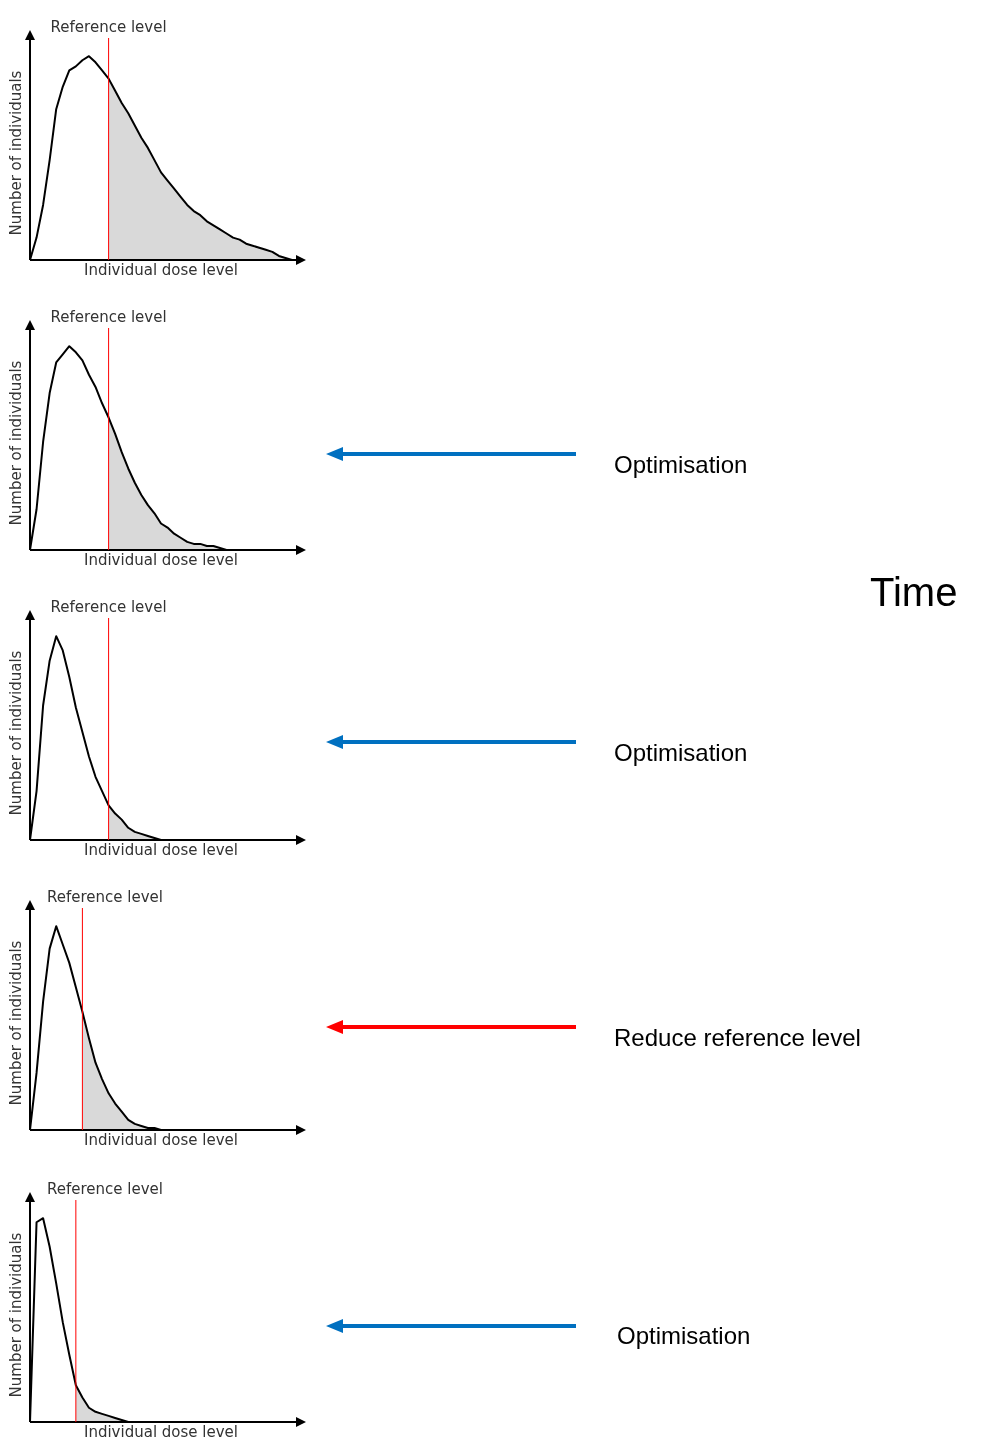  What do you see at coordinates (737, 1038) in the screenshot?
I see `text: Reduce reference level` at bounding box center [737, 1038].